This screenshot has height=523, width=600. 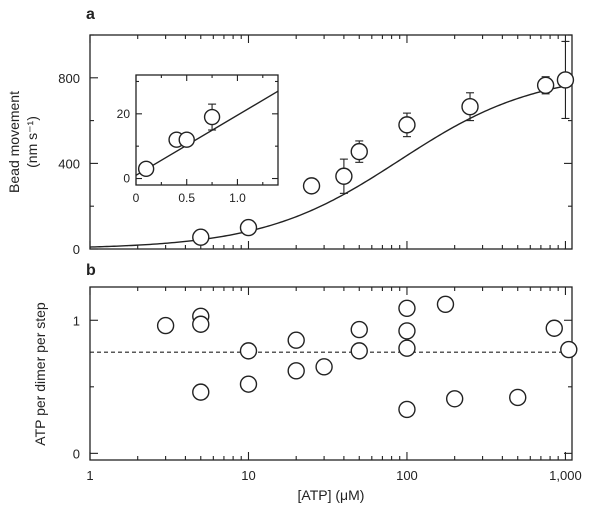 I want to click on x-axis-title: [ATP] (μM), so click(x=331, y=495).